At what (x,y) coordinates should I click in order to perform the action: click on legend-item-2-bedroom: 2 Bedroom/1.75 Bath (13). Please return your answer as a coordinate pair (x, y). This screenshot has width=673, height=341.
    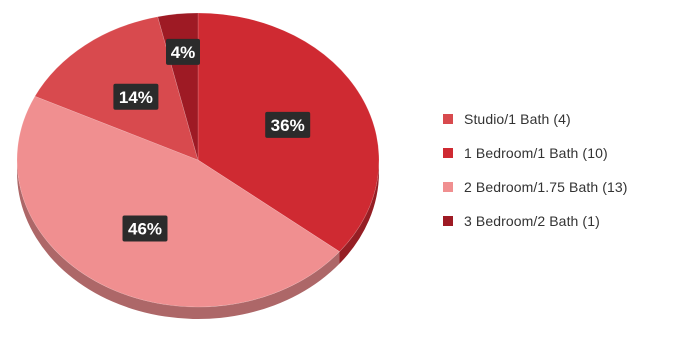
    Looking at the image, I should click on (555, 186).